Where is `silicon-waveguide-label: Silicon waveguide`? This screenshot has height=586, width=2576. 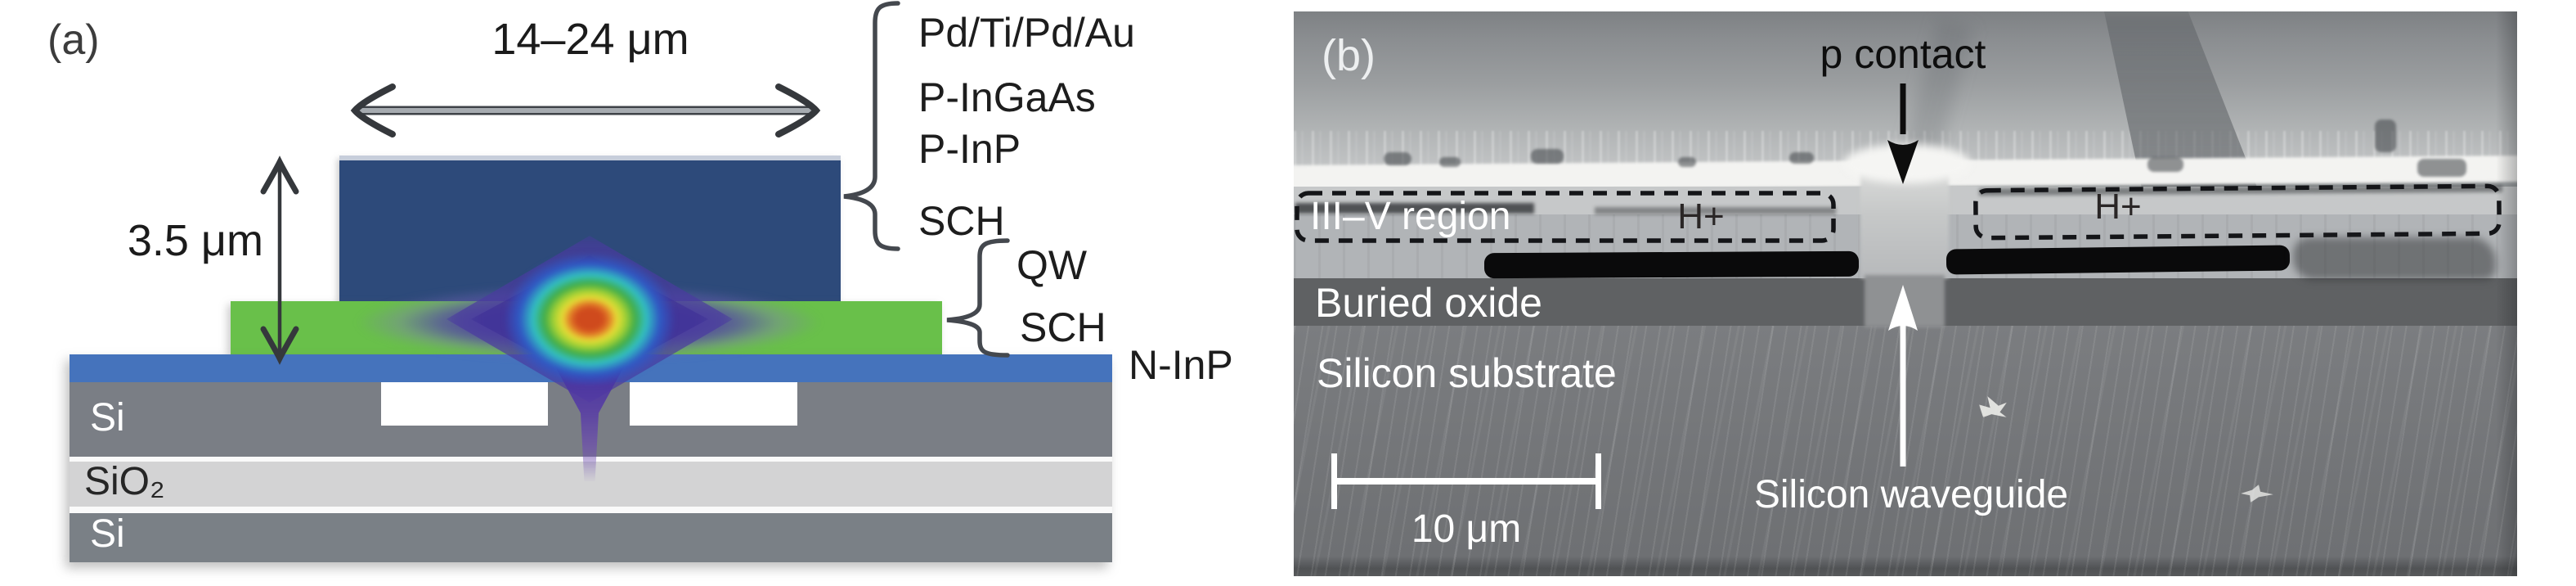
silicon-waveguide-label: Silicon waveguide is located at coordinates (1911, 495).